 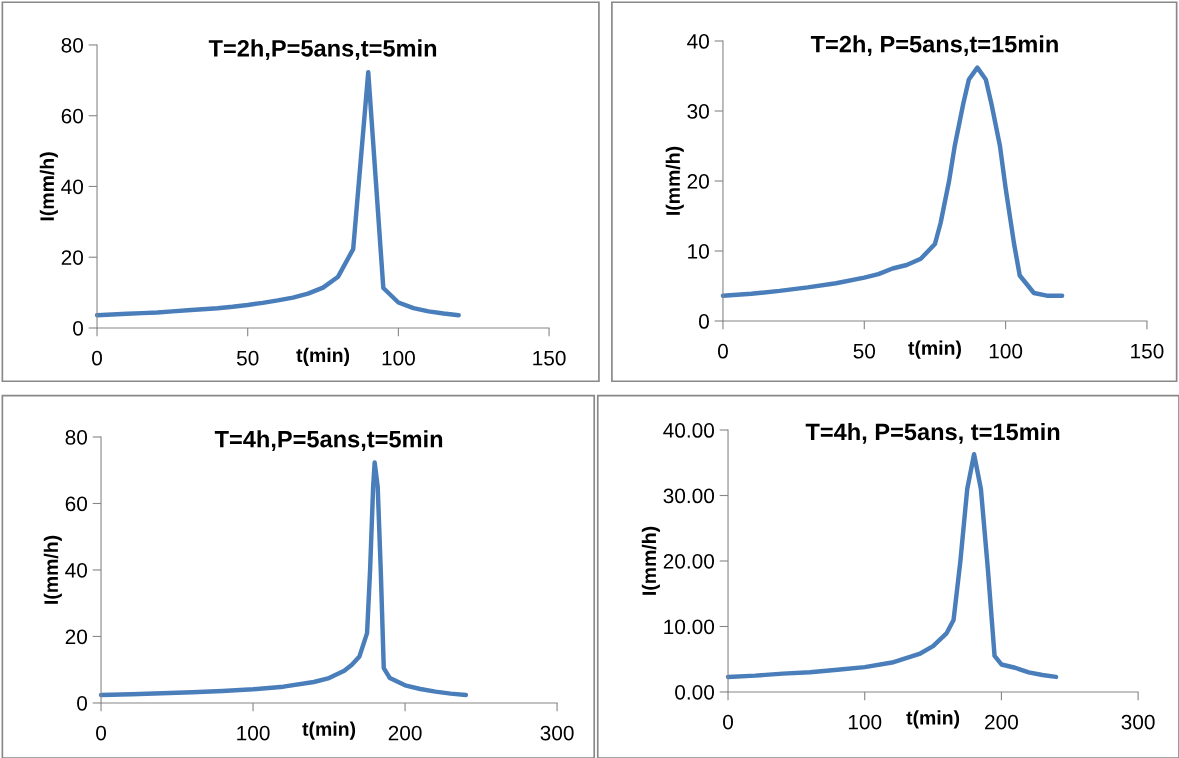 I want to click on y-tick-label: 10, so click(x=698, y=251).